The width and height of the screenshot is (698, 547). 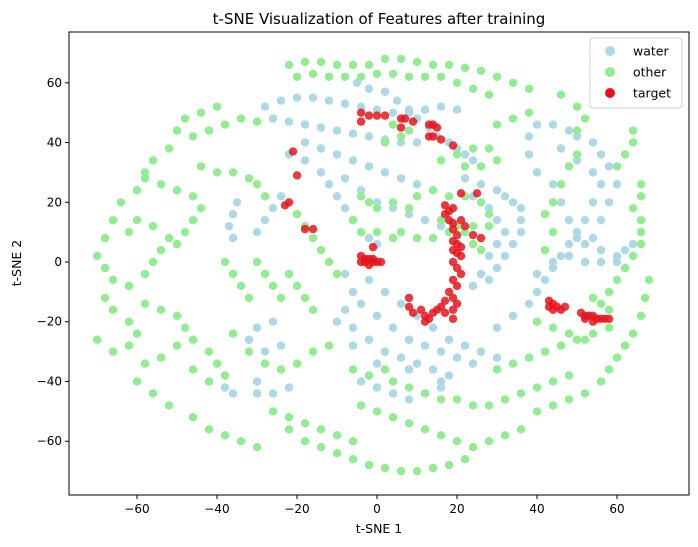 What do you see at coordinates (652, 93) in the screenshot?
I see `legend-label-target: target` at bounding box center [652, 93].